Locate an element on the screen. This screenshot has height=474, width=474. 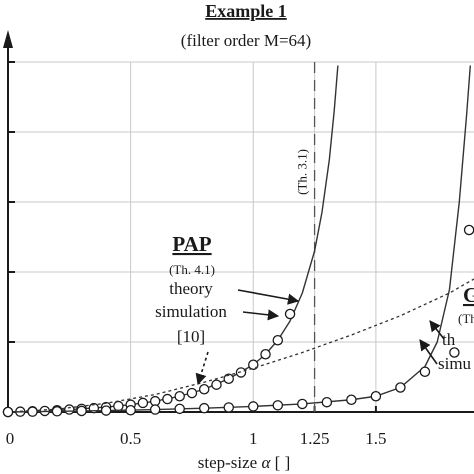
right-theory-arrow is located at coordinates (437, 330).